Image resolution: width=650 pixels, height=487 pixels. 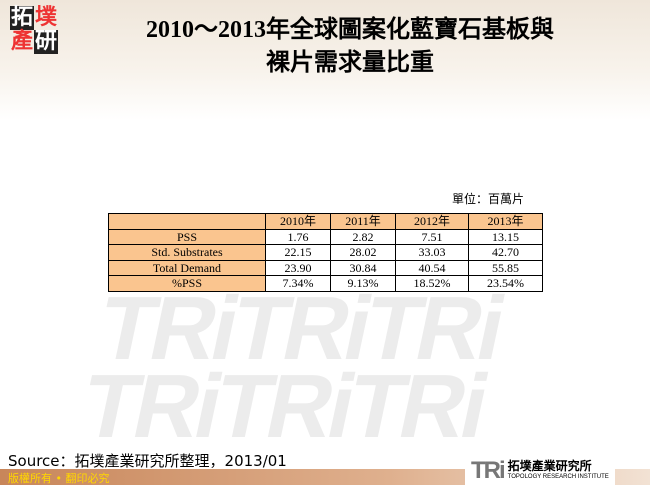 What do you see at coordinates (558, 477) in the screenshot?
I see `brand-en: TOPOLOGY RESEARCH INSTITUTE` at bounding box center [558, 477].